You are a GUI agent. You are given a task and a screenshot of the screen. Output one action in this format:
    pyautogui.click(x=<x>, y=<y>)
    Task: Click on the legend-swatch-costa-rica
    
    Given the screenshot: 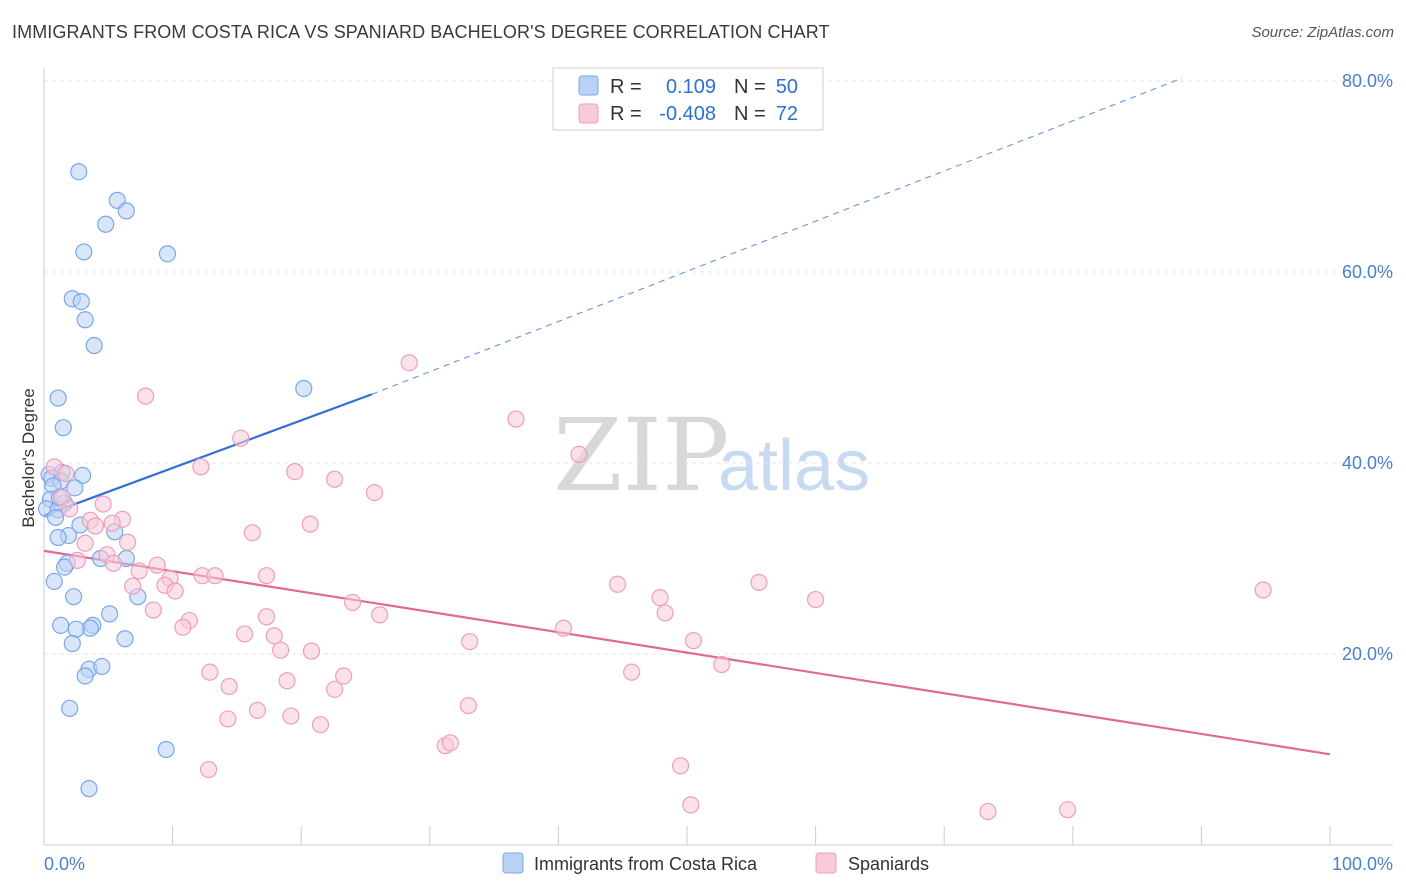 What is the action you would take?
    pyautogui.click(x=588, y=85)
    